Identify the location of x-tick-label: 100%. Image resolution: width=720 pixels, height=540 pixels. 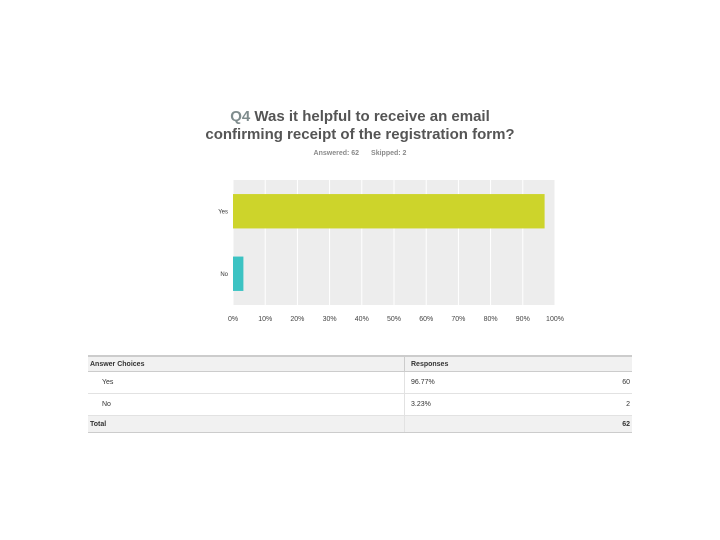
(555, 319).